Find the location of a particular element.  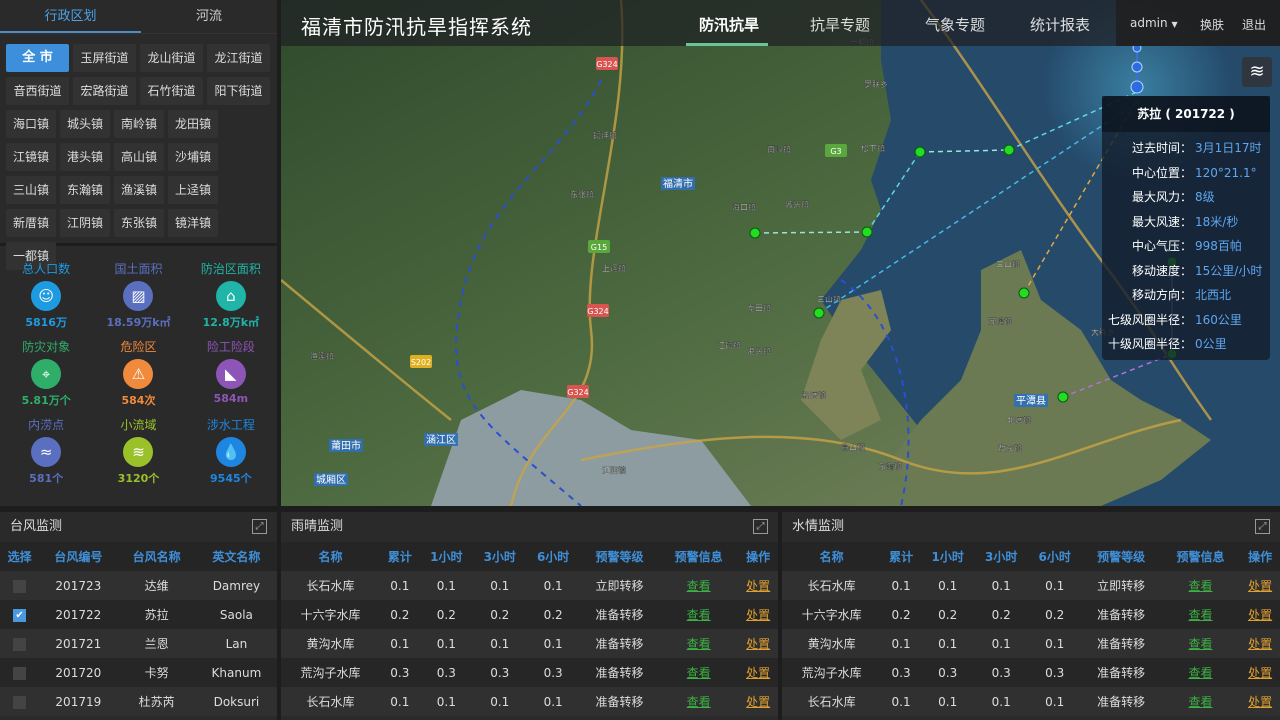

tab-admin-division: 行政区划 is located at coordinates (70, 16).